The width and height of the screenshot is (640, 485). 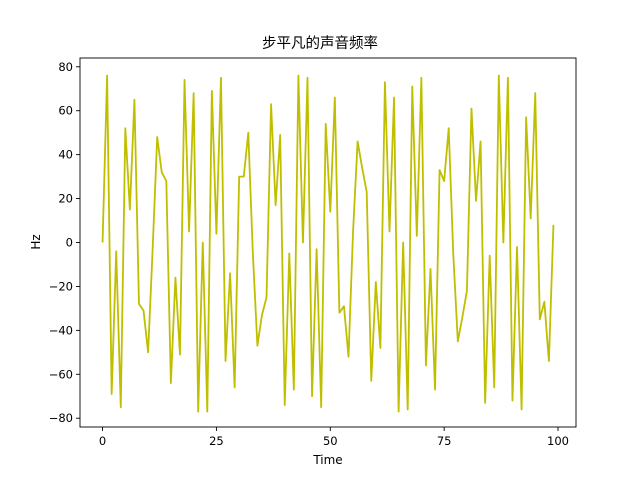 I want to click on x-tick-label: 0, so click(x=102, y=441).